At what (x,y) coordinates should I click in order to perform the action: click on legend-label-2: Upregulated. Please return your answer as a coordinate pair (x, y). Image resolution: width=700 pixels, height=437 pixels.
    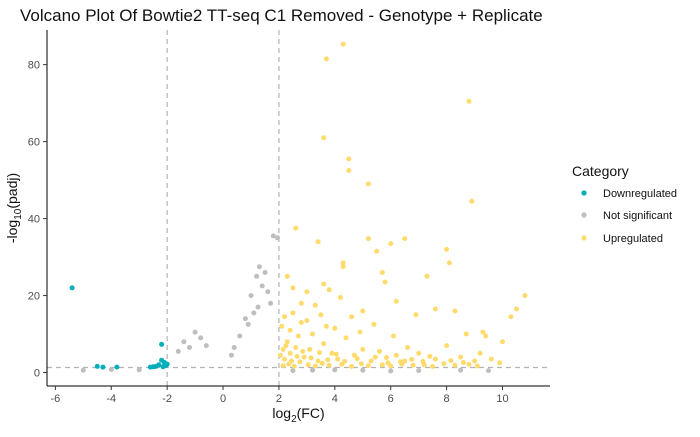
    Looking at the image, I should click on (633, 239).